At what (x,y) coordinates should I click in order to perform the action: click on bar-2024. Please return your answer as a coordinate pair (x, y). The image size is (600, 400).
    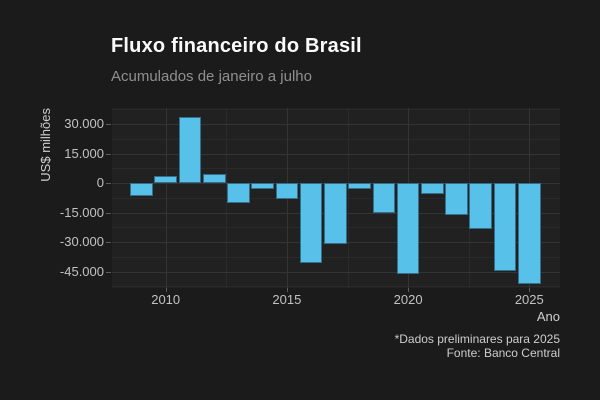
    Looking at the image, I should click on (505, 227).